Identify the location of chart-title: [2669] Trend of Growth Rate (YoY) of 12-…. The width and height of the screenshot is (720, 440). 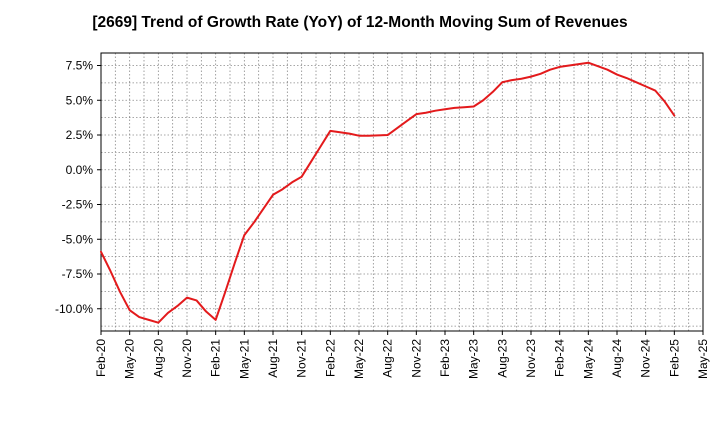
(360, 22).